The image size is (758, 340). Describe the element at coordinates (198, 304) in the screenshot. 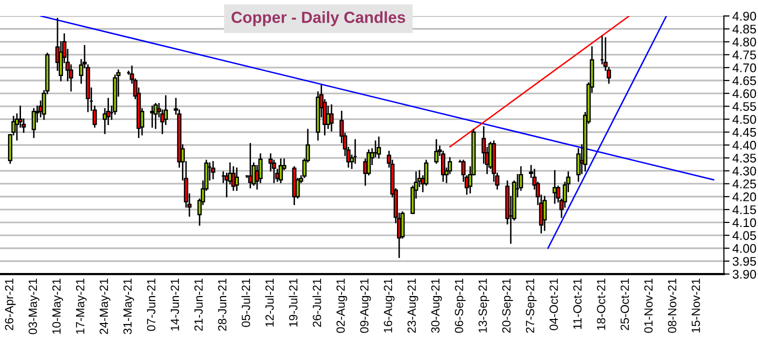

I see `x-tick-label: 21-Jun-21` at that location.